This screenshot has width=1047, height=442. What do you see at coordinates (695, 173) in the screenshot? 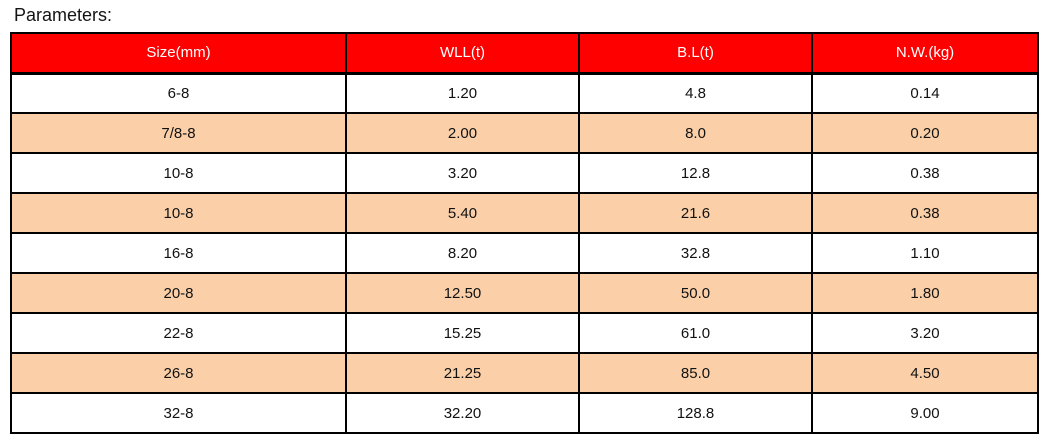
I see `table-cell: 12.8` at bounding box center [695, 173].